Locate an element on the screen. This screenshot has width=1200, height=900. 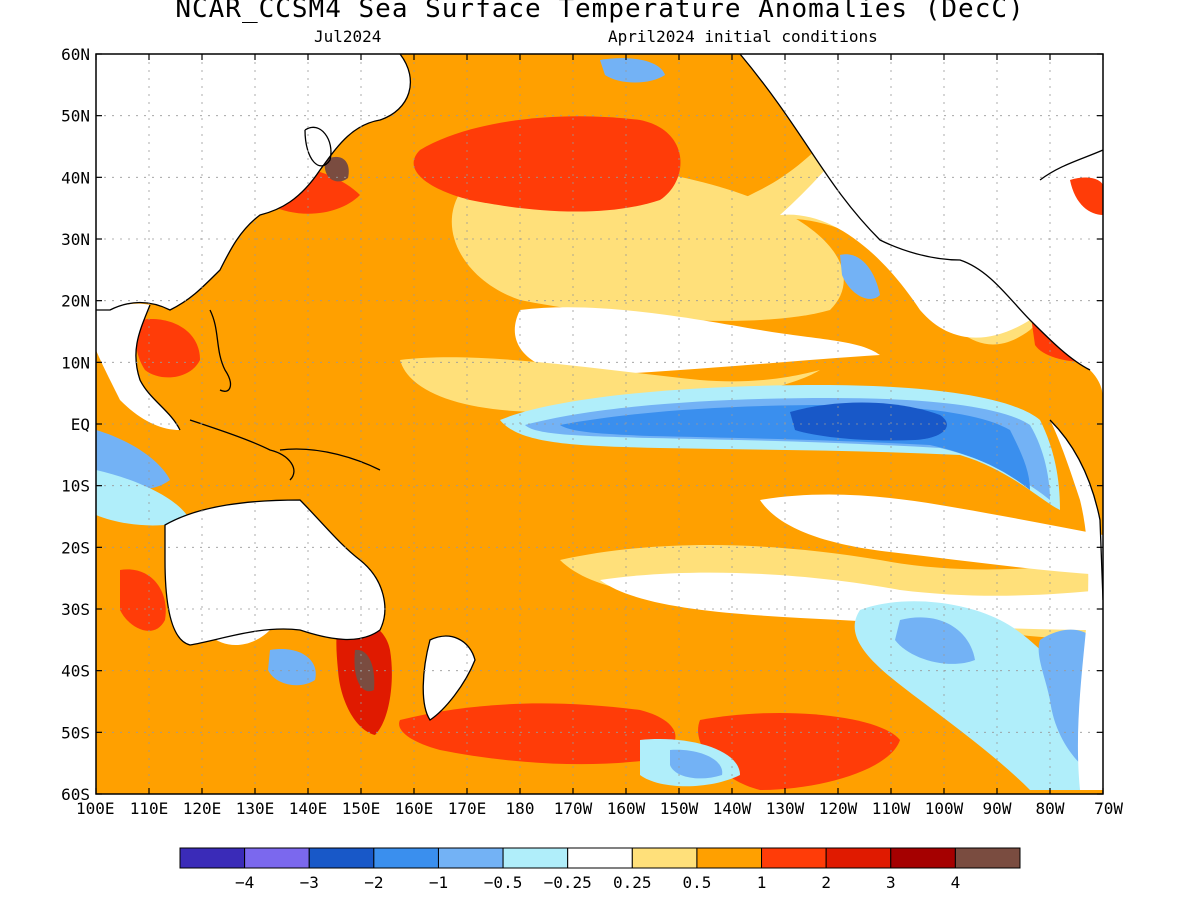
longitude-label: 160W is located at coordinates (626, 808).